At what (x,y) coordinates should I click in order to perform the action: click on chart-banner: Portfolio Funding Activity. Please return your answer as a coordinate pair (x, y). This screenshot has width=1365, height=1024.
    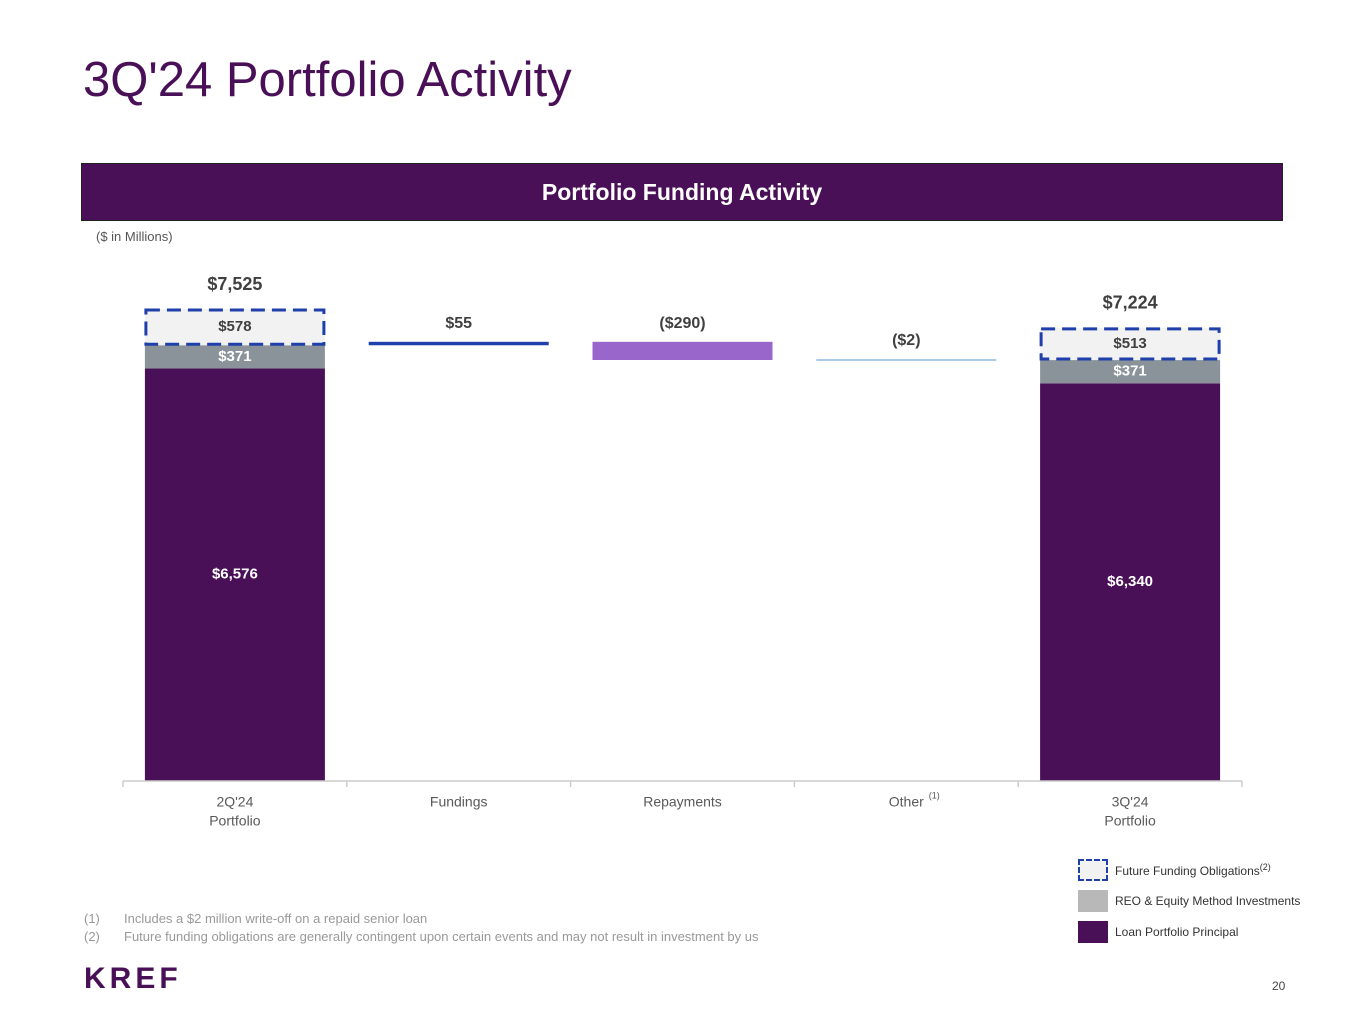
    Looking at the image, I should click on (682, 192).